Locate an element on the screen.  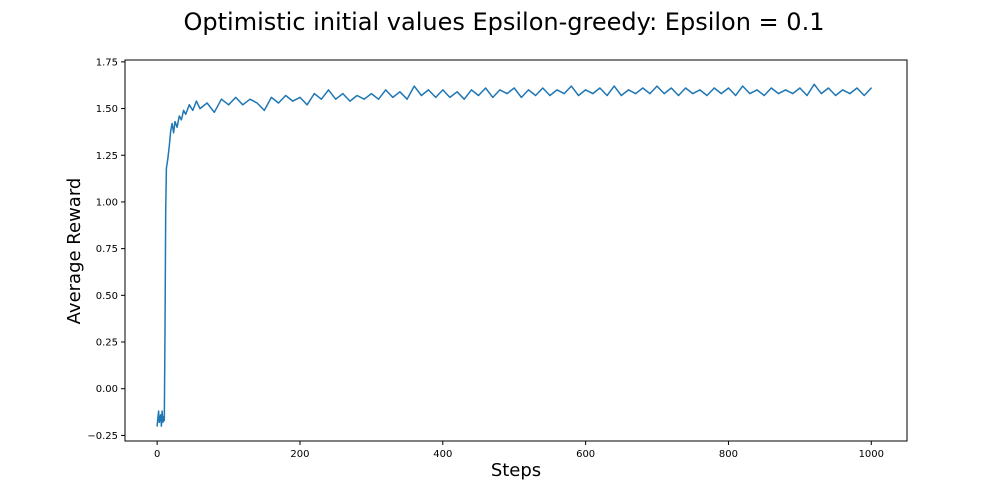
y-axis: −0.25 0.00 0.25 0.50 0.75 1.00 1.25 1.50 1.75 is located at coordinates (106, 249).